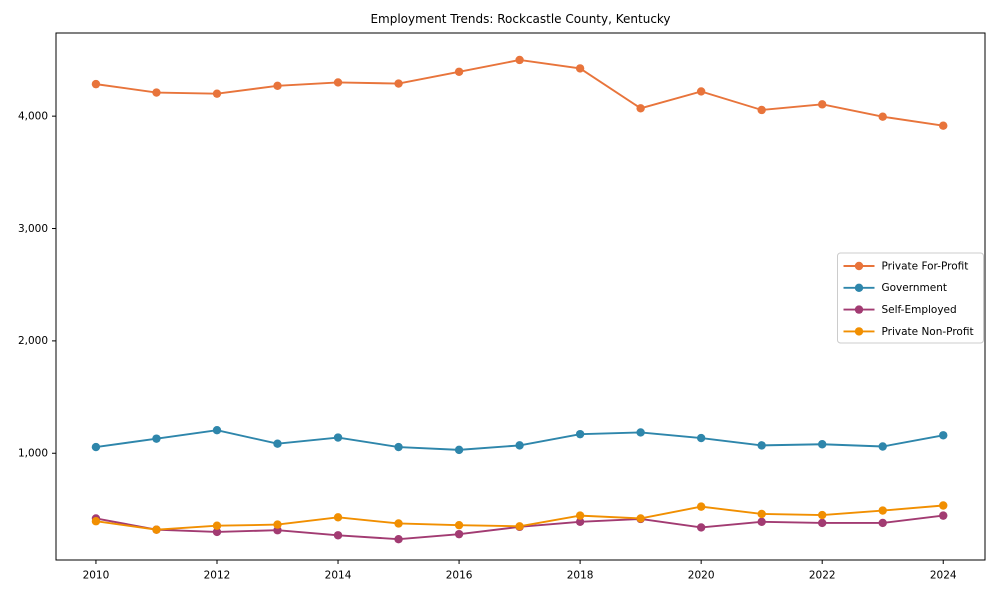 The height and width of the screenshot is (600, 1000). What do you see at coordinates (217, 93) in the screenshot?
I see `marker-private-for-profit-2012` at bounding box center [217, 93].